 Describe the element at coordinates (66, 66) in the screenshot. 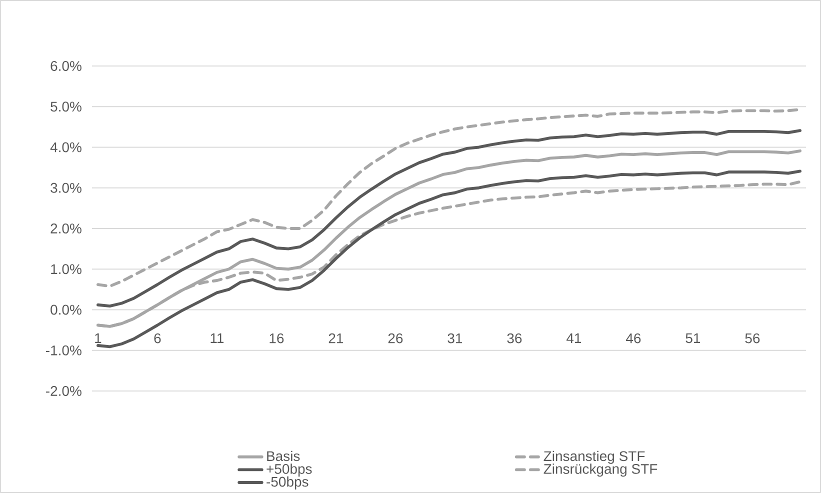

I see `y-tick-label: 6.0%` at that location.